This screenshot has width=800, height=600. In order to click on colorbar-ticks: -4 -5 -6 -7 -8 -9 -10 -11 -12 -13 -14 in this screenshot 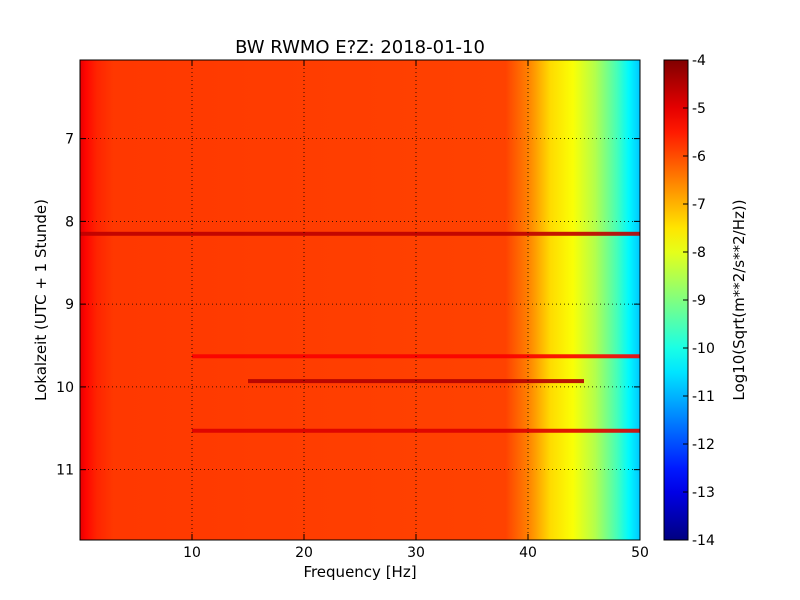, I will do `click(699, 301)`.